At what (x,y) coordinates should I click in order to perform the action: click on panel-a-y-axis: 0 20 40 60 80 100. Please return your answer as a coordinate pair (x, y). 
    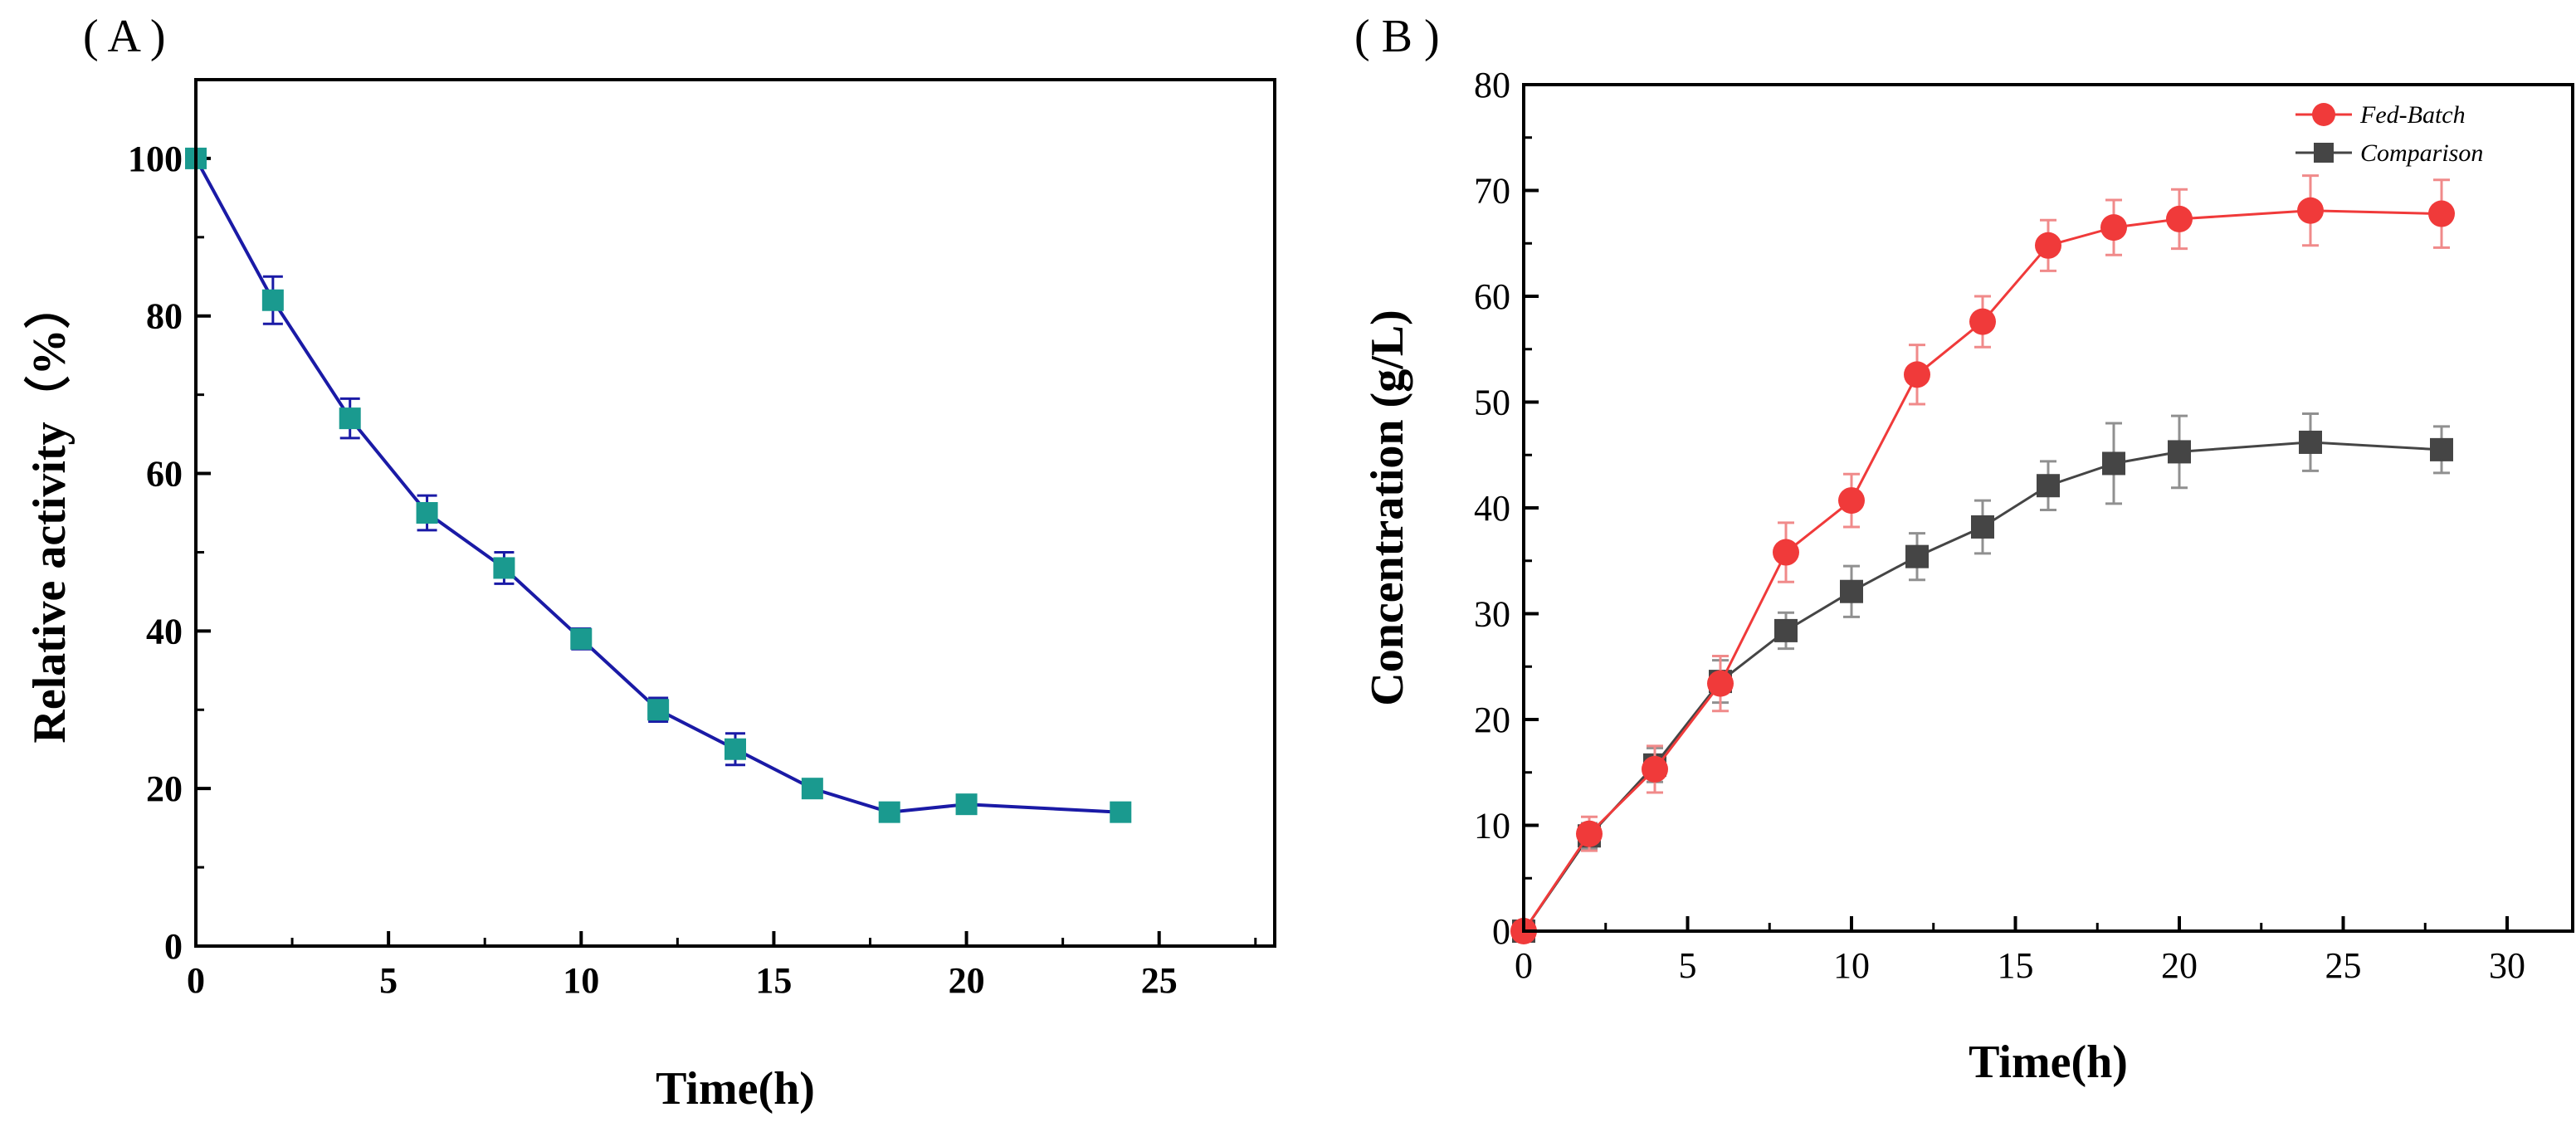
    Looking at the image, I should click on (170, 553).